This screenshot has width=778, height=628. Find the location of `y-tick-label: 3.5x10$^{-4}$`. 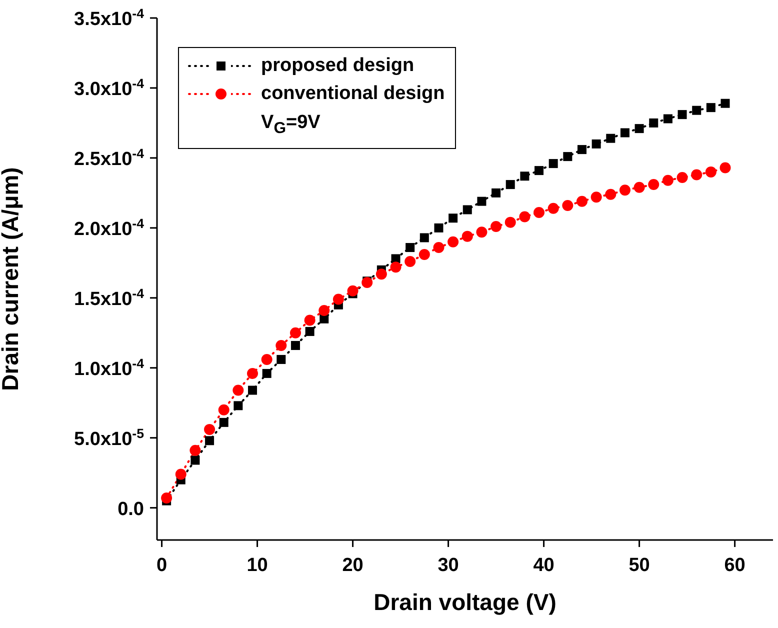

y-tick-label: 3.5x10$^{-4}$ is located at coordinates (109, 18).